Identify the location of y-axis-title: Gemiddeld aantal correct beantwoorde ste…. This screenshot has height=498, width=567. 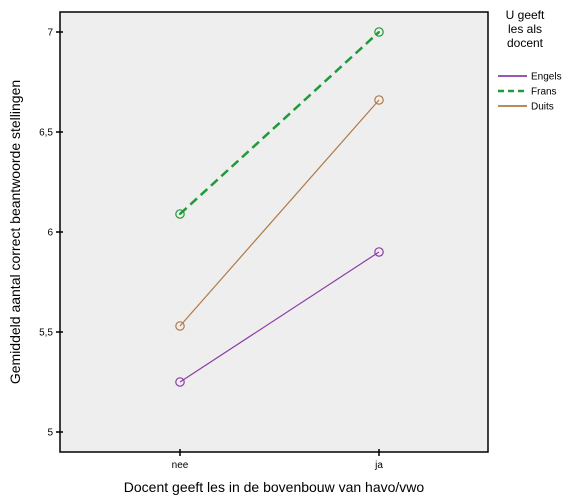
(15, 232).